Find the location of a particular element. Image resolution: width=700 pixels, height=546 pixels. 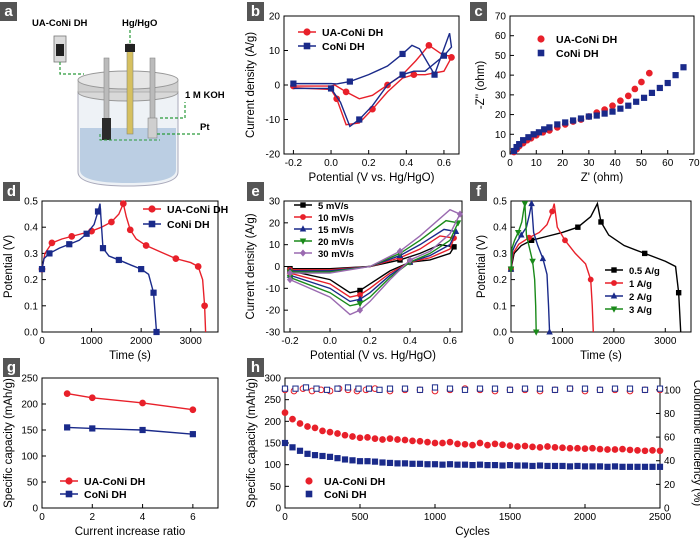

x-tick-label: 0.6 is located at coordinates (450, 341).